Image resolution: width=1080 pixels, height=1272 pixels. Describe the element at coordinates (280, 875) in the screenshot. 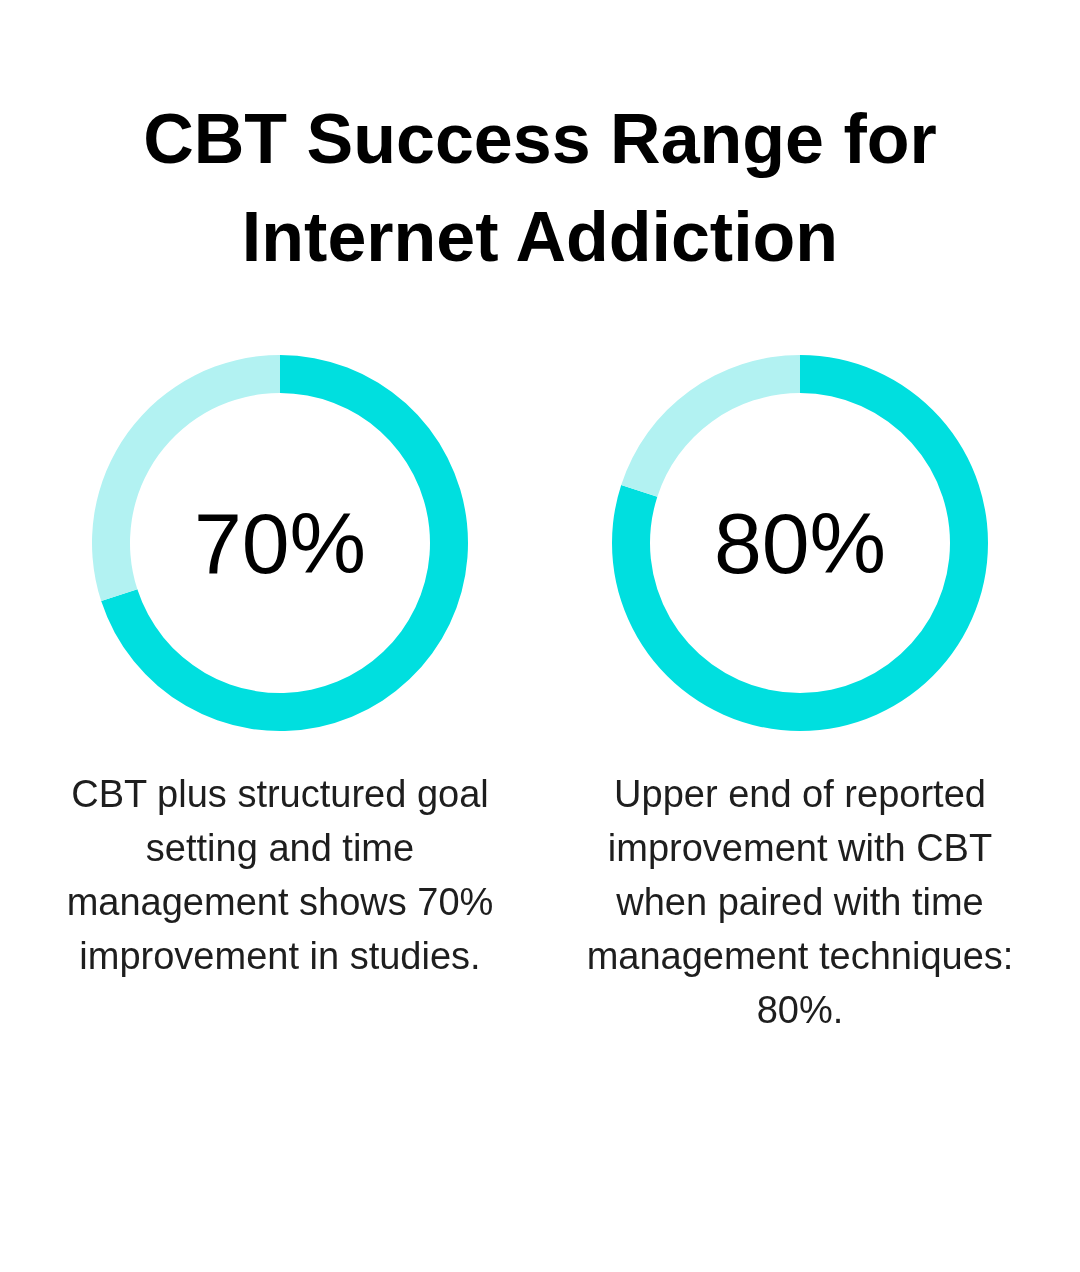

I see `text: CBT plus structured goal setting and time management shows 70% improvement in studies.` at that location.